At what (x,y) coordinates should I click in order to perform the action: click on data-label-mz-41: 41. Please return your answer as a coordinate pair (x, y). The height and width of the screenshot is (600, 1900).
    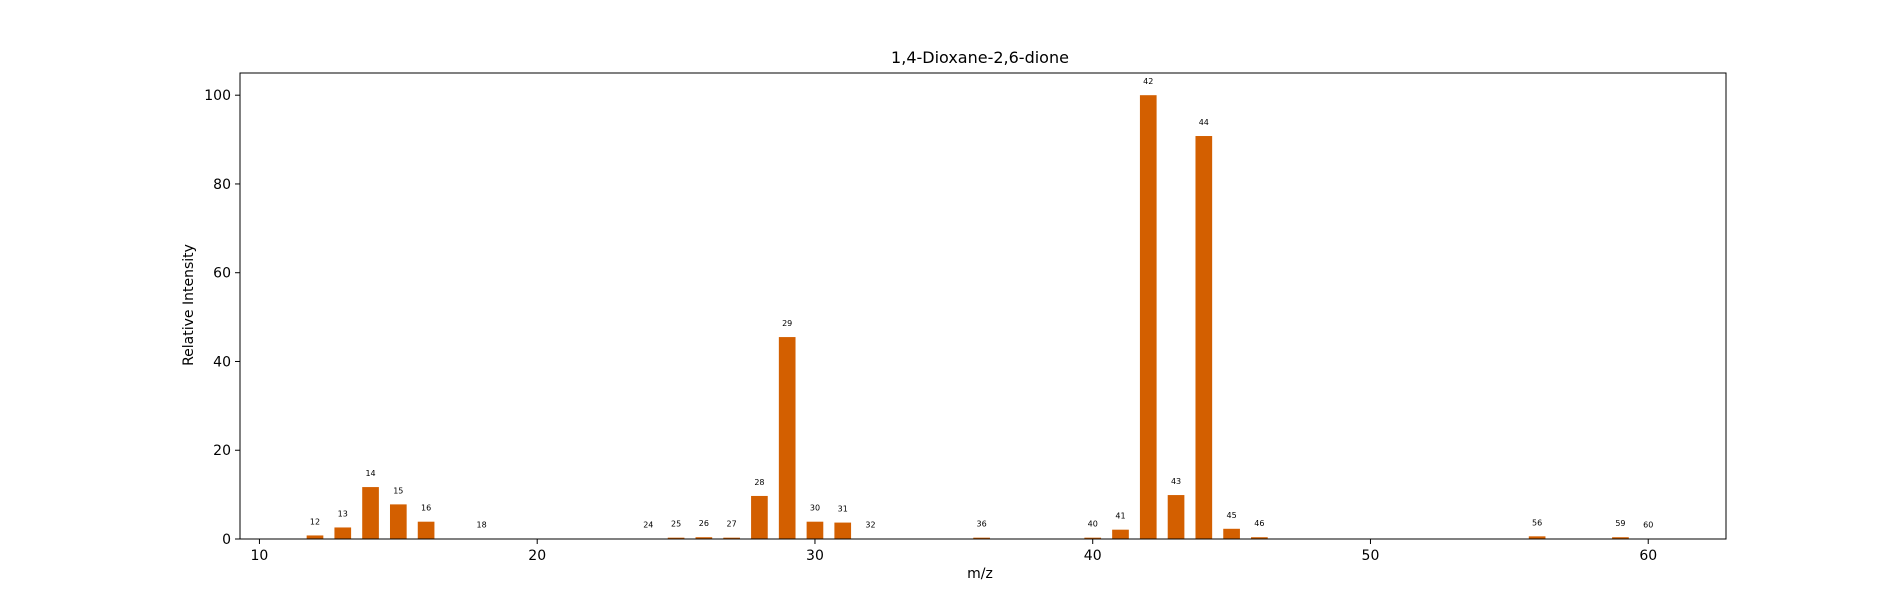
    Looking at the image, I should click on (1120, 516).